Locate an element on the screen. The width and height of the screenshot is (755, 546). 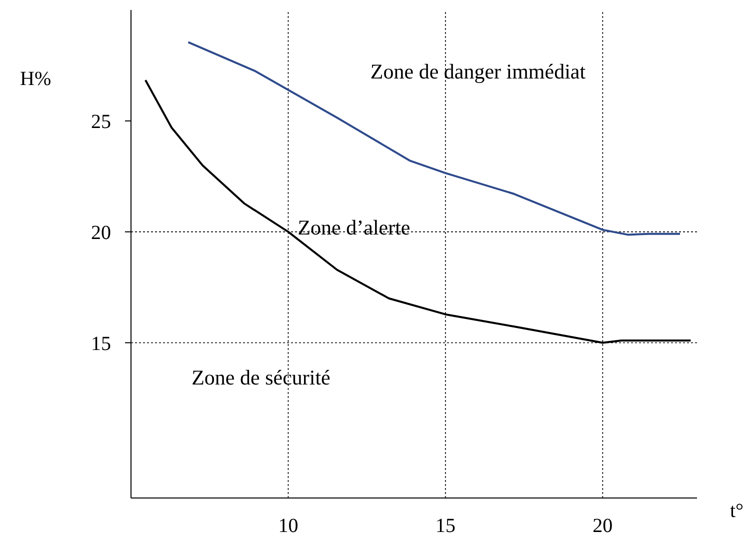
annotation: Zone de sécurité is located at coordinates (261, 378).